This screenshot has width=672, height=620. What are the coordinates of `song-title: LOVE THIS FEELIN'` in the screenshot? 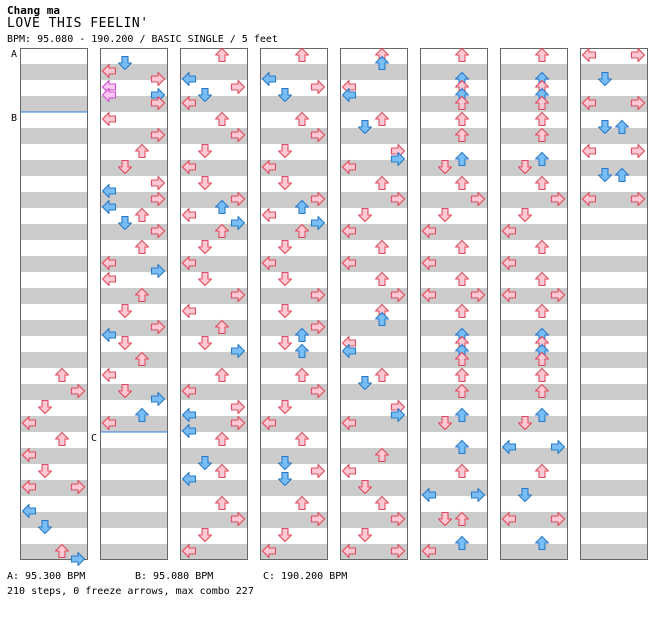 It's located at (78, 23).